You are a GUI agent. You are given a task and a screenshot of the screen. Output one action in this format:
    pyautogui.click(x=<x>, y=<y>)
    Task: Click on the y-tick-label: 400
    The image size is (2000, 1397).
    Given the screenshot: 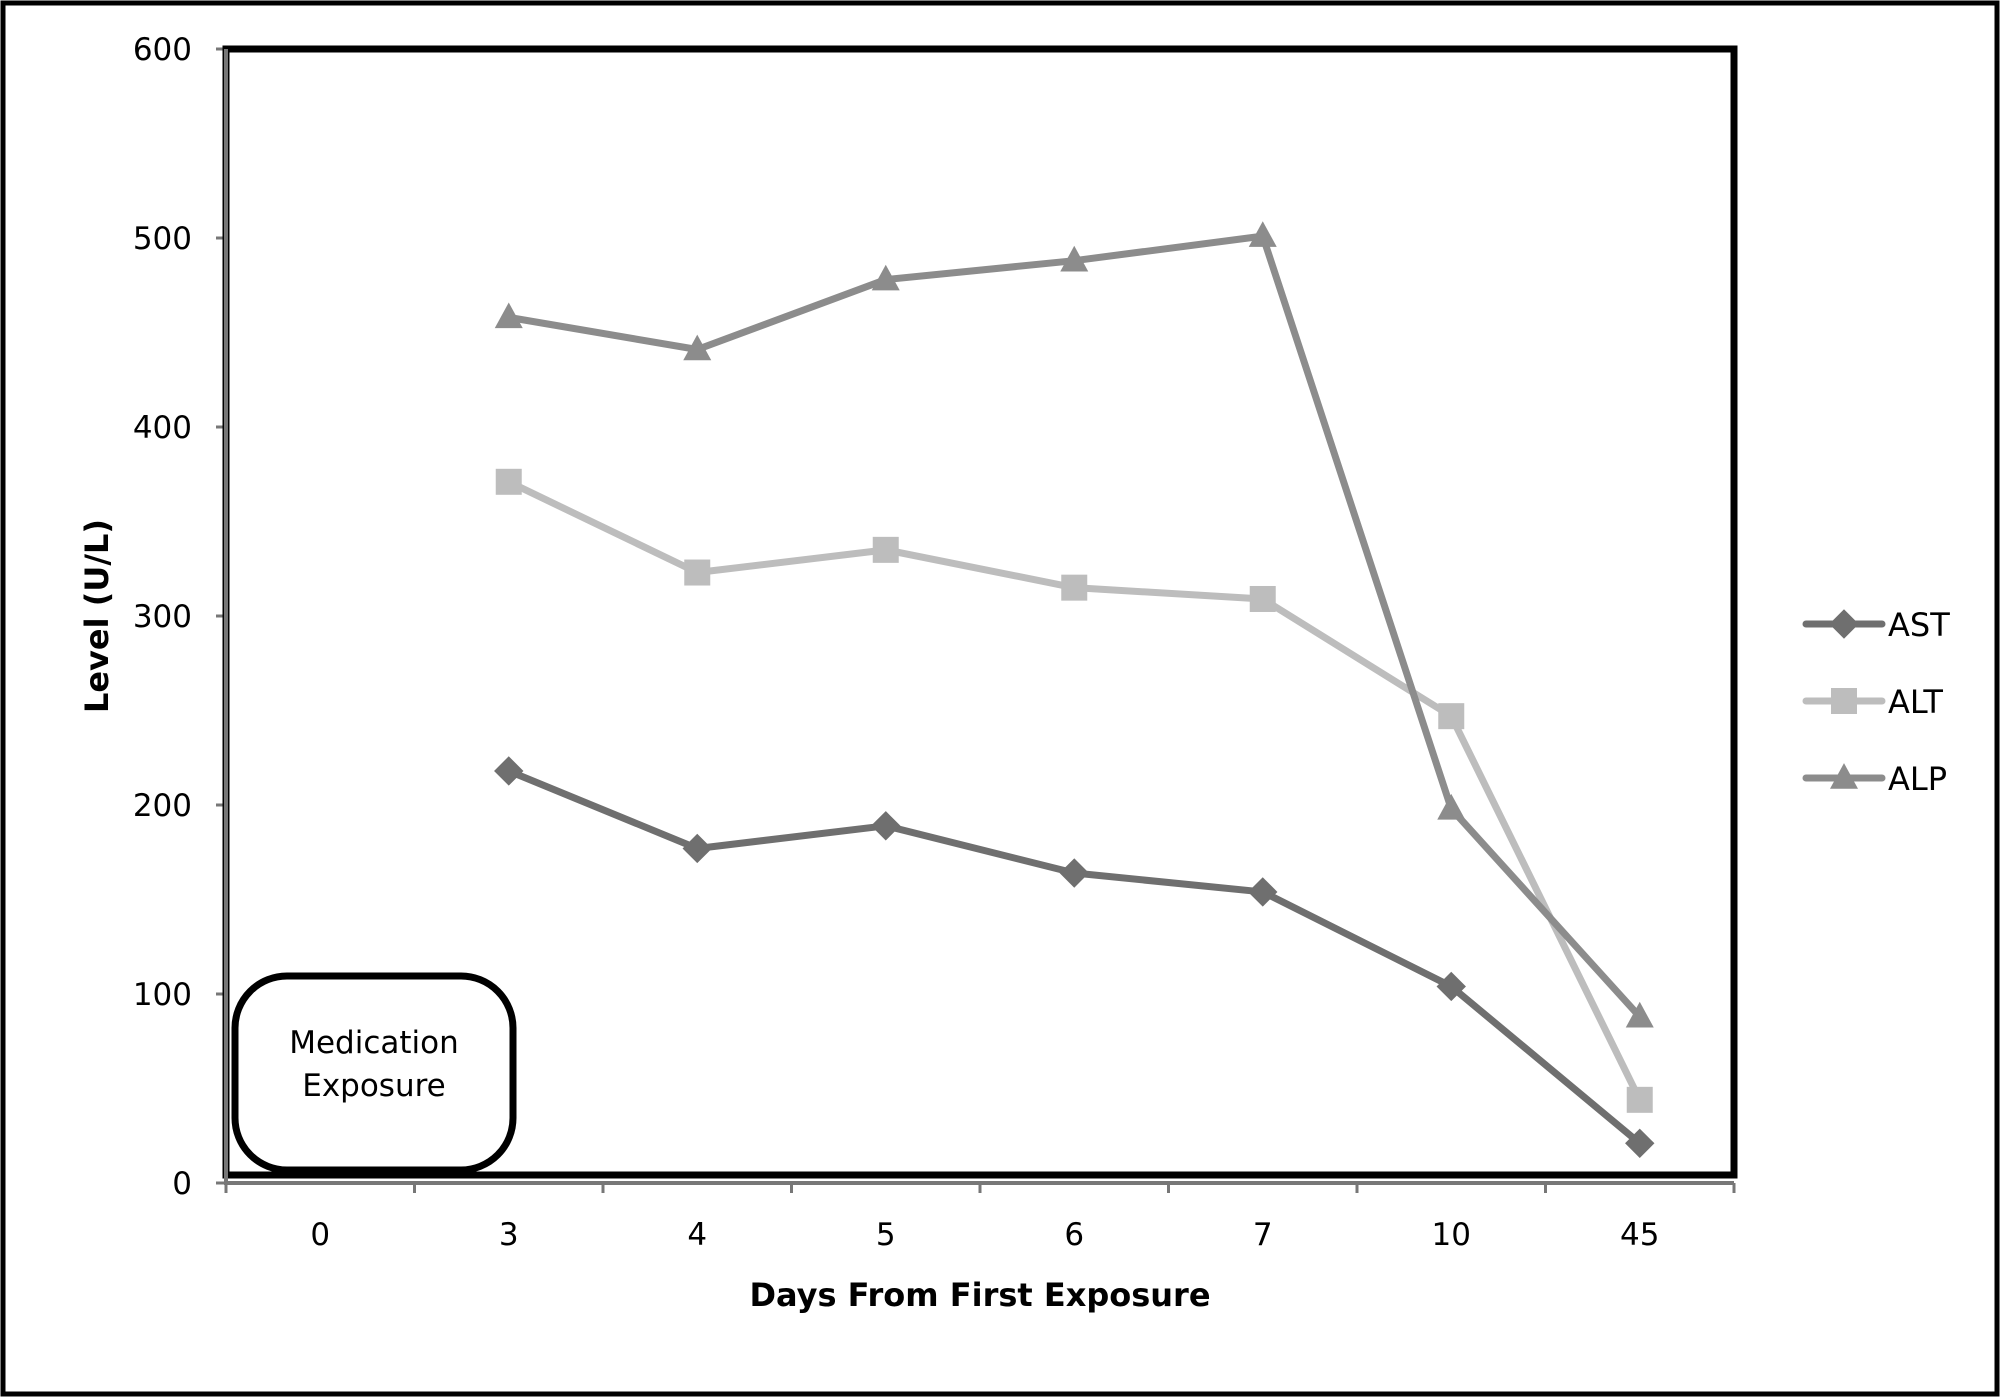 What is the action you would take?
    pyautogui.click(x=162, y=428)
    